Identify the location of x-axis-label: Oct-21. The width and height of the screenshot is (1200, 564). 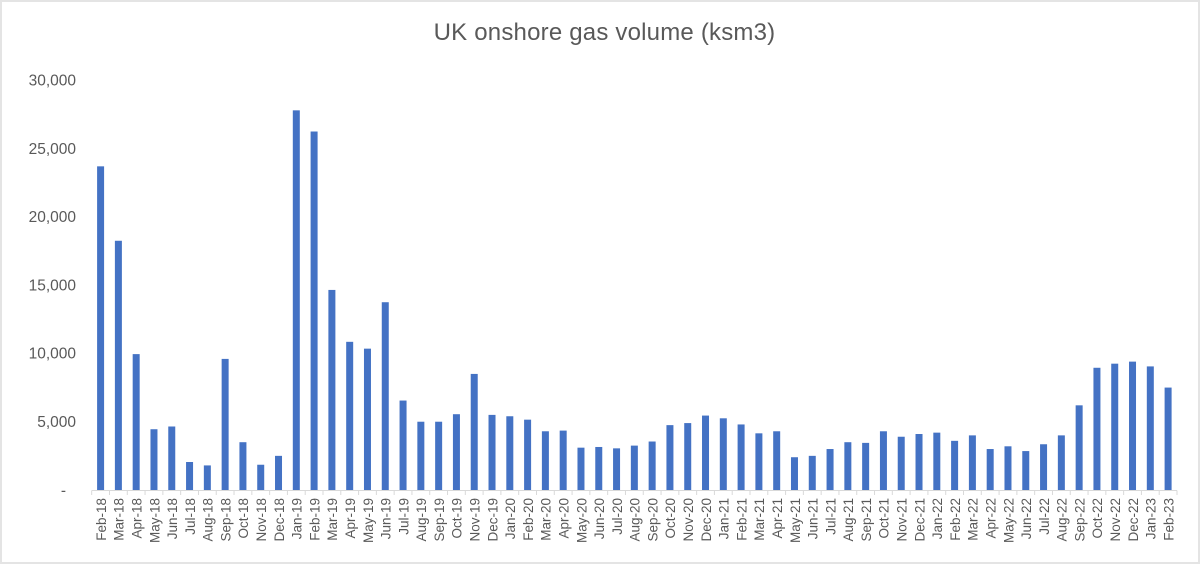
(884, 518).